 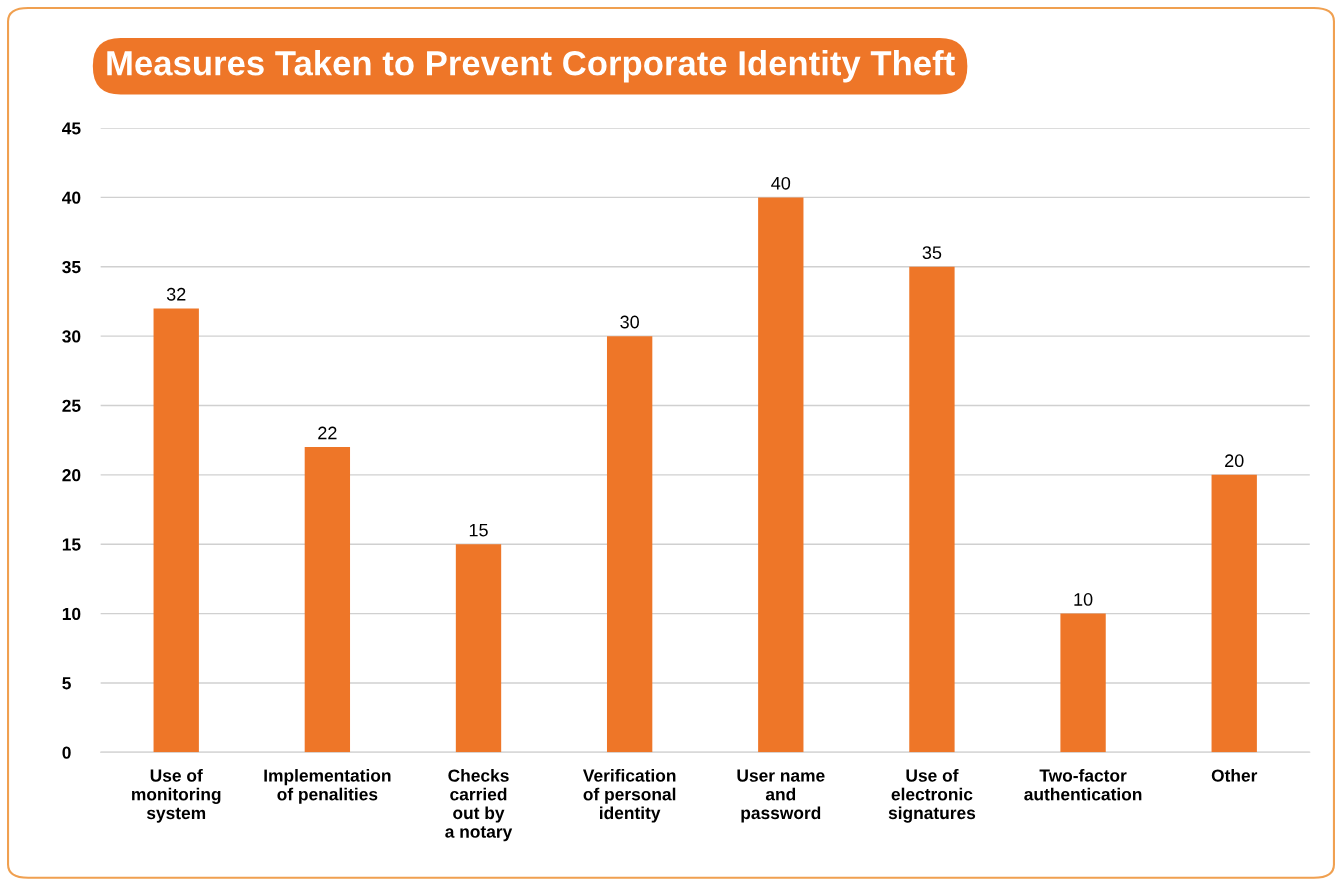 What do you see at coordinates (71, 336) in the screenshot?
I see `y-tick-label: 30` at bounding box center [71, 336].